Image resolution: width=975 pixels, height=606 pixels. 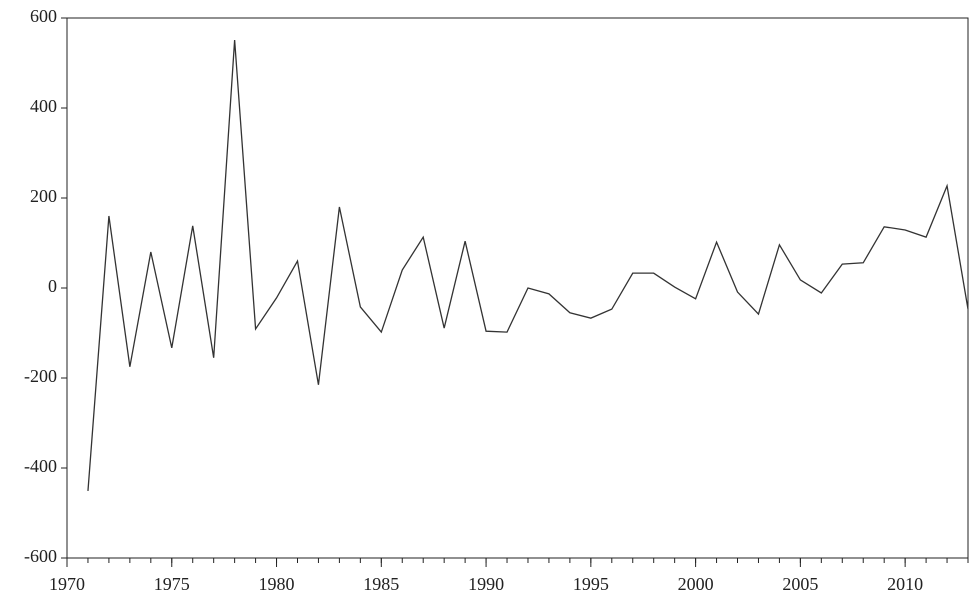 I want to click on y-tick-label: -400, so click(x=40, y=466).